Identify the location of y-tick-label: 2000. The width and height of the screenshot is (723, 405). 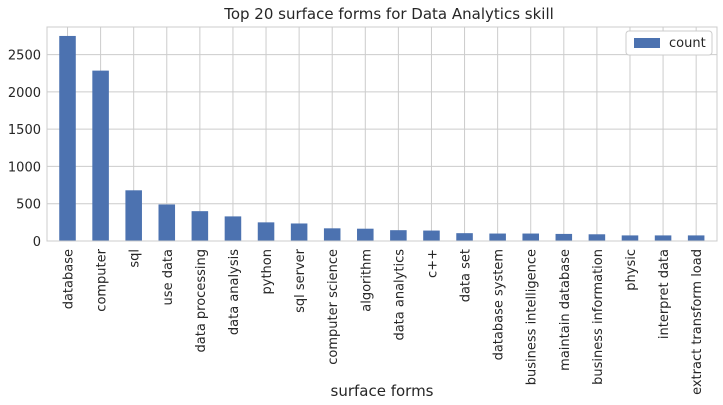
(24, 93).